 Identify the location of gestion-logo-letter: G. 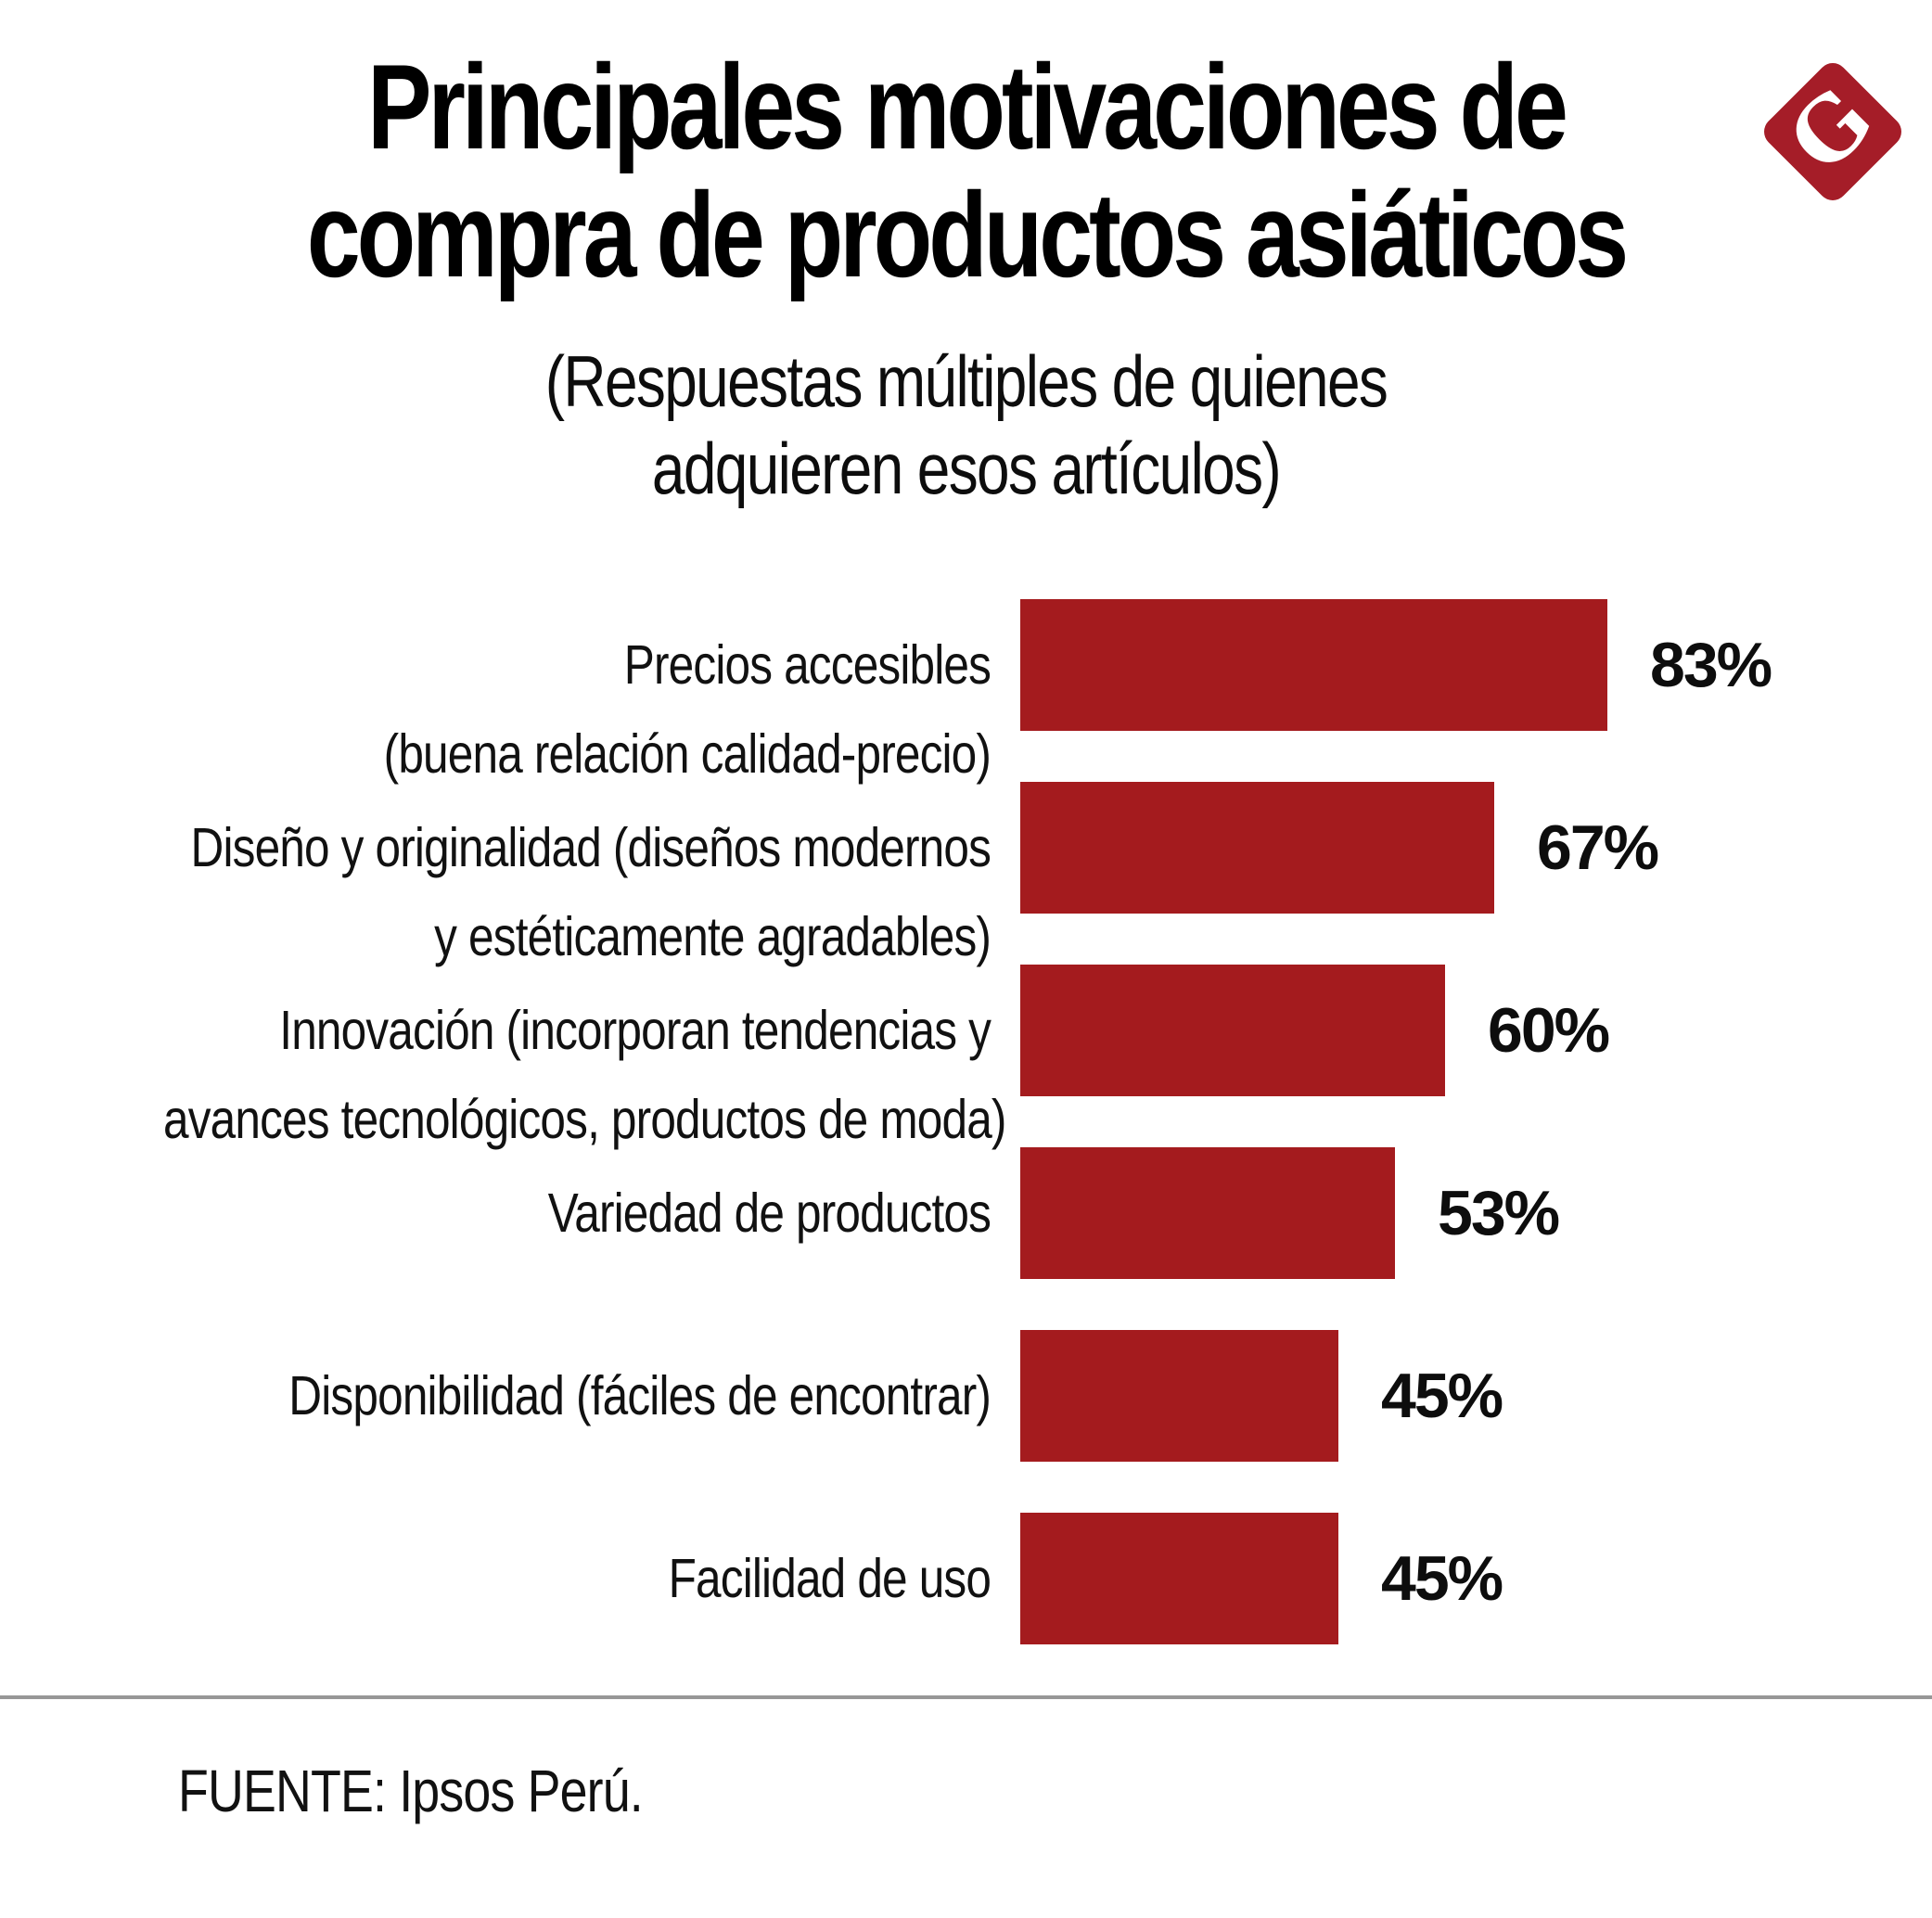
(1830, 129).